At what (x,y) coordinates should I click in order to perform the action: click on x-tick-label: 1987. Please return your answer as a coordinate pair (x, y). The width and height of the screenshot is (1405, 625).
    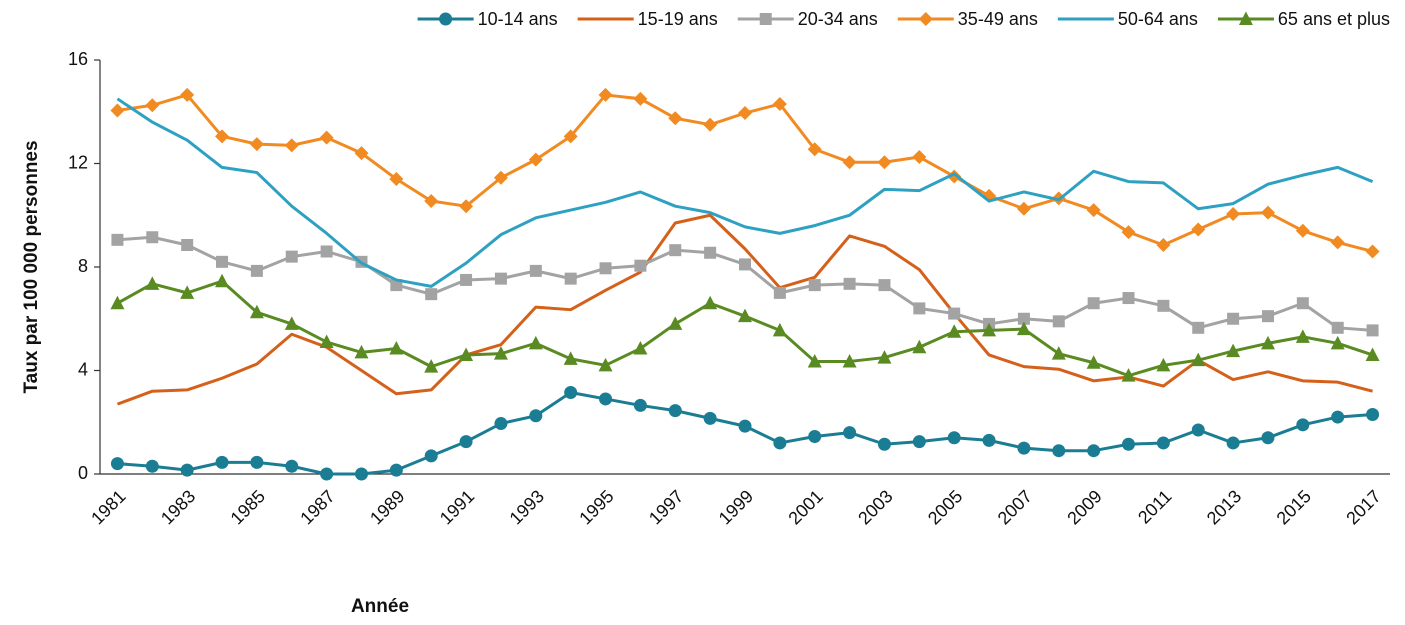
    Looking at the image, I should click on (317, 507).